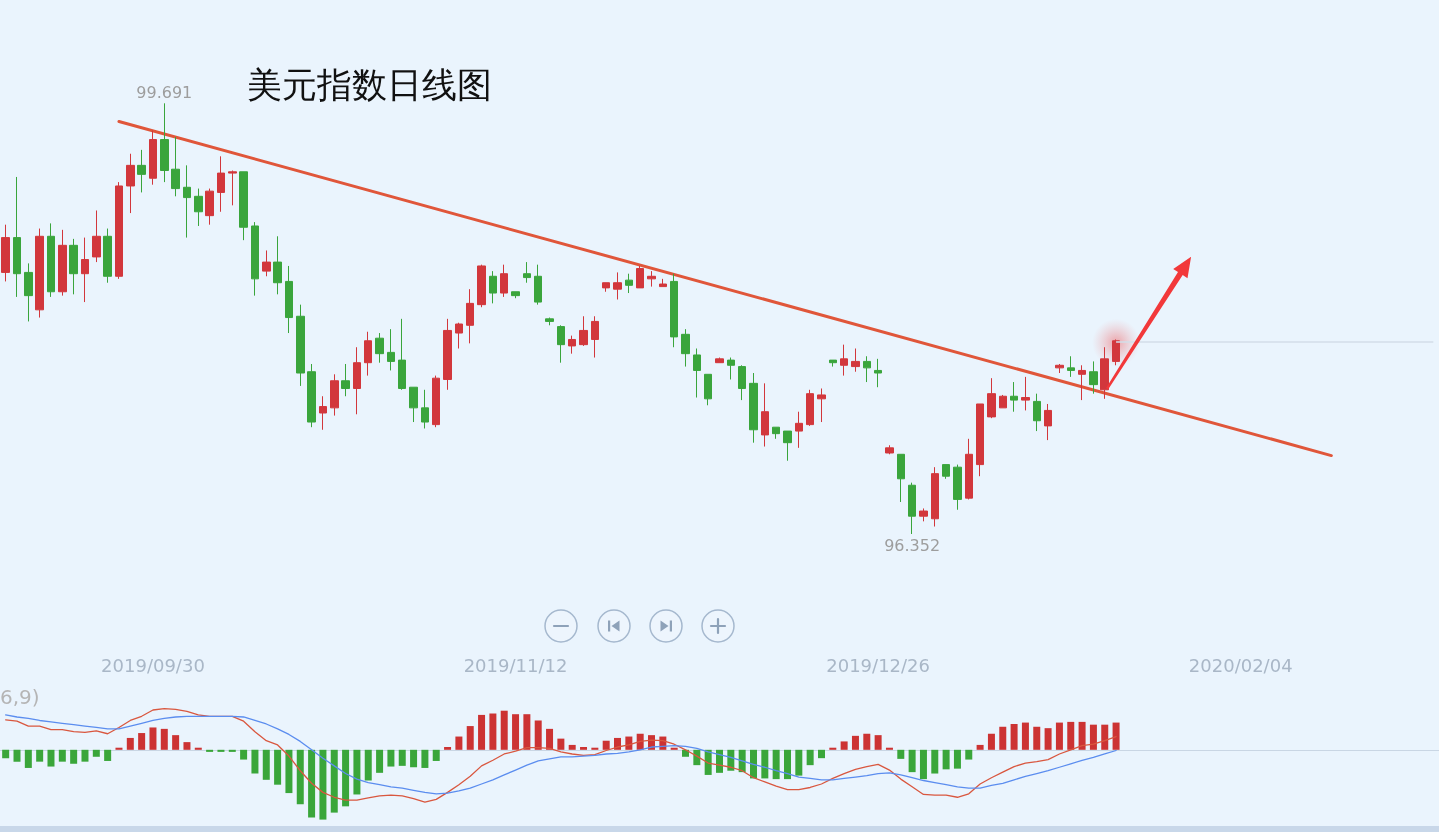 The height and width of the screenshot is (832, 1439). Describe the element at coordinates (1240, 665) in the screenshot. I see `x-tick-label: 2020/02/04` at that location.